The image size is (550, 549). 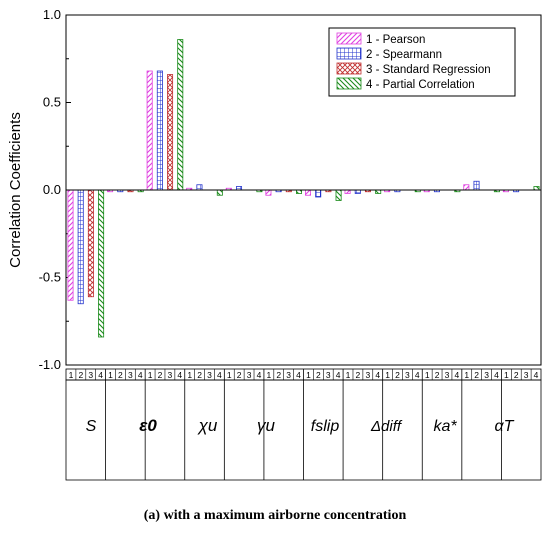 What do you see at coordinates (91, 426) in the screenshot?
I see `category-label: S` at bounding box center [91, 426].